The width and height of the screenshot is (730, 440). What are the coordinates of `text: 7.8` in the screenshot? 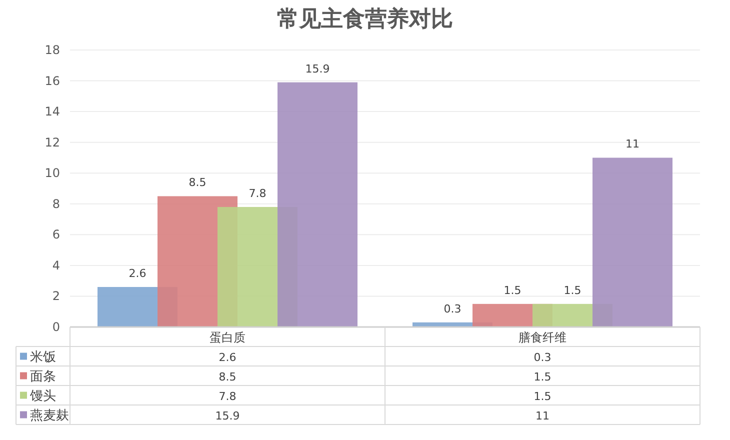 It's located at (227, 396).